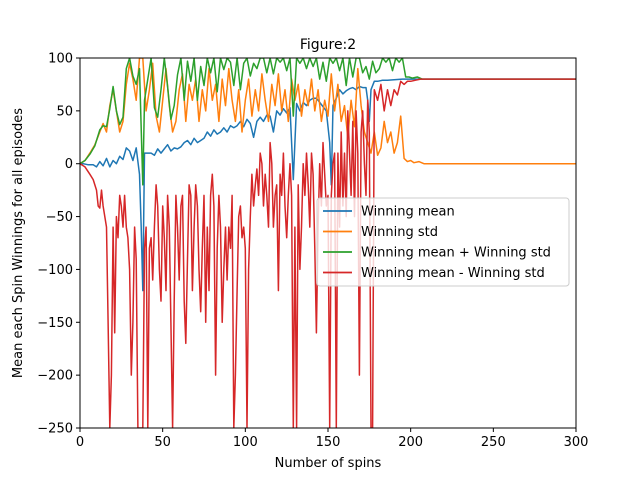 The image size is (640, 480). I want to click on x-axis-label: Number of spins, so click(328, 463).